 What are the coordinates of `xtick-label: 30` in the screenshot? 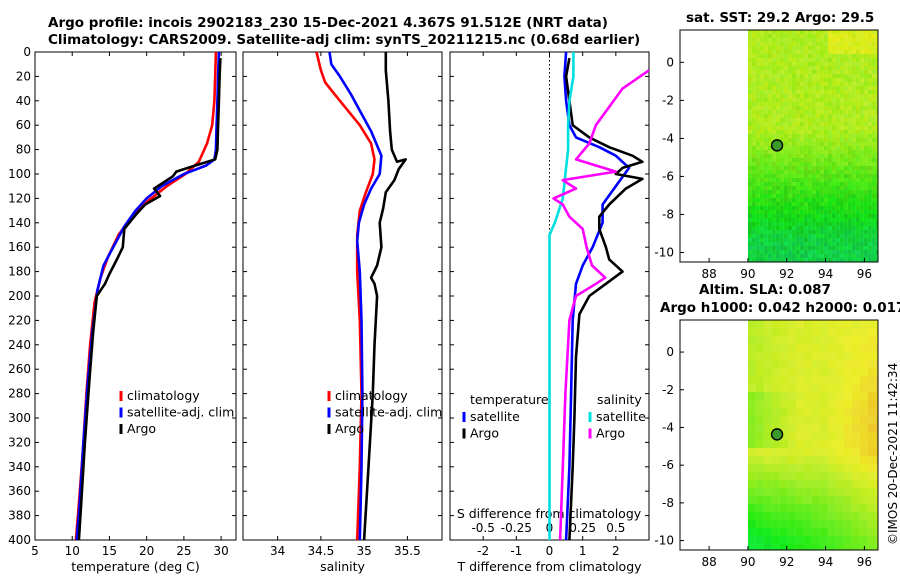 It's located at (220, 551).